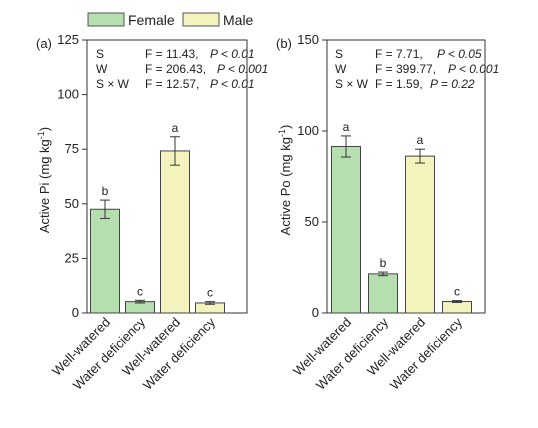  I want to click on legend: Female Male, so click(170, 20).